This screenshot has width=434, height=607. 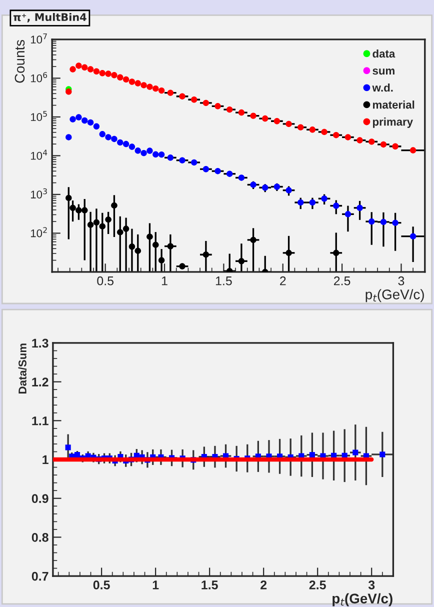 I want to click on y-tick-label: 10$^{2}$, so click(x=38, y=232).